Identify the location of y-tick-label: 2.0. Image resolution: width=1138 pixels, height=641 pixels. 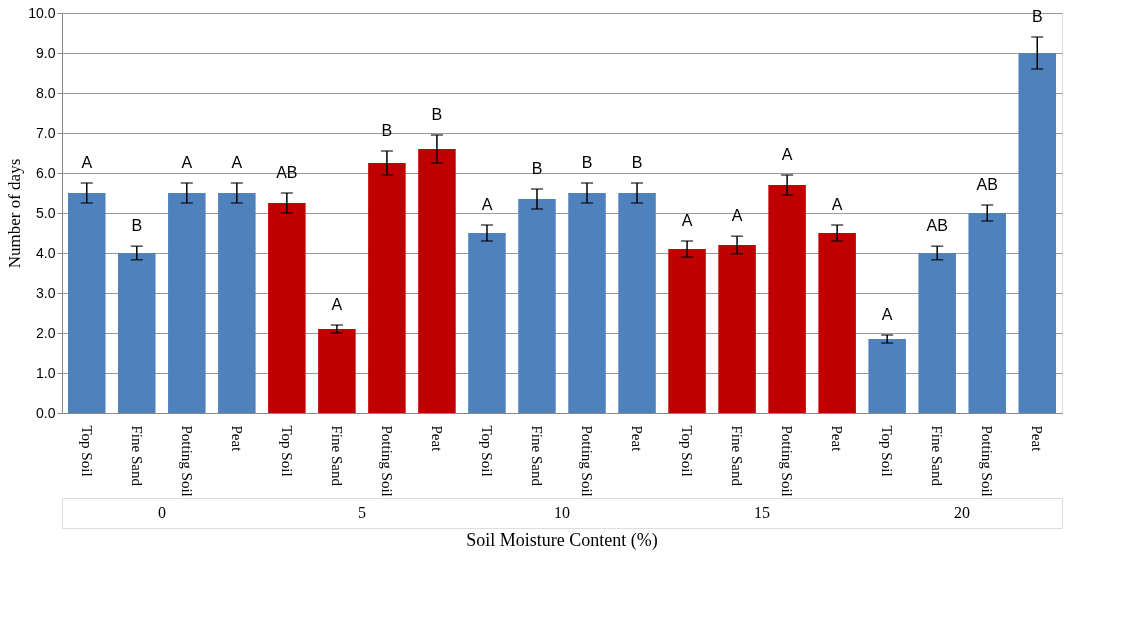
(46, 332).